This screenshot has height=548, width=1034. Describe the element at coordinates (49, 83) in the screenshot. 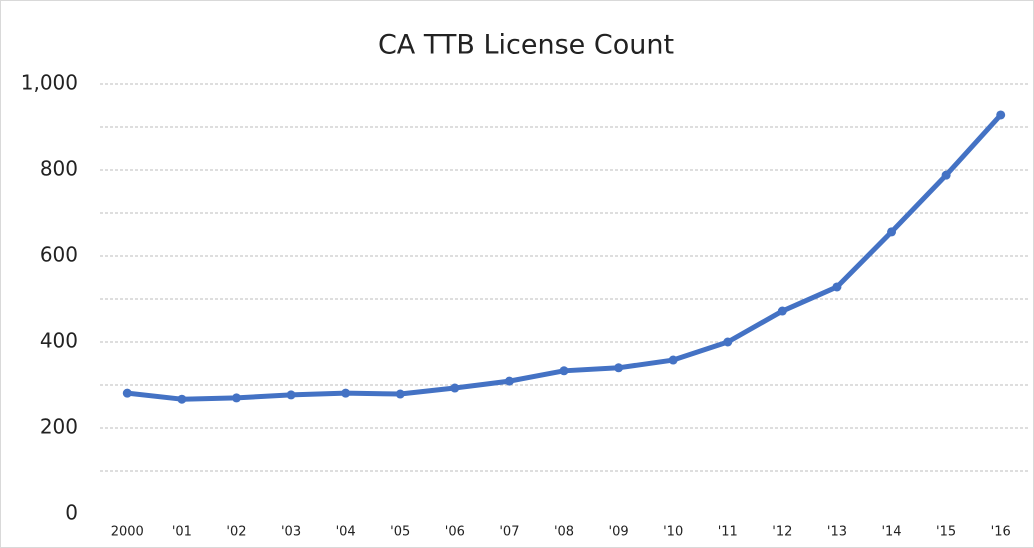

I see `y-tick-label: 1,000` at that location.